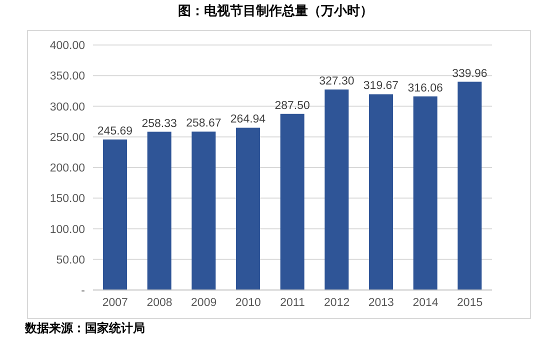 The width and height of the screenshot is (551, 342). Describe the element at coordinates (85, 328) in the screenshot. I see `source-note: 数据来源：国家统计局` at that location.